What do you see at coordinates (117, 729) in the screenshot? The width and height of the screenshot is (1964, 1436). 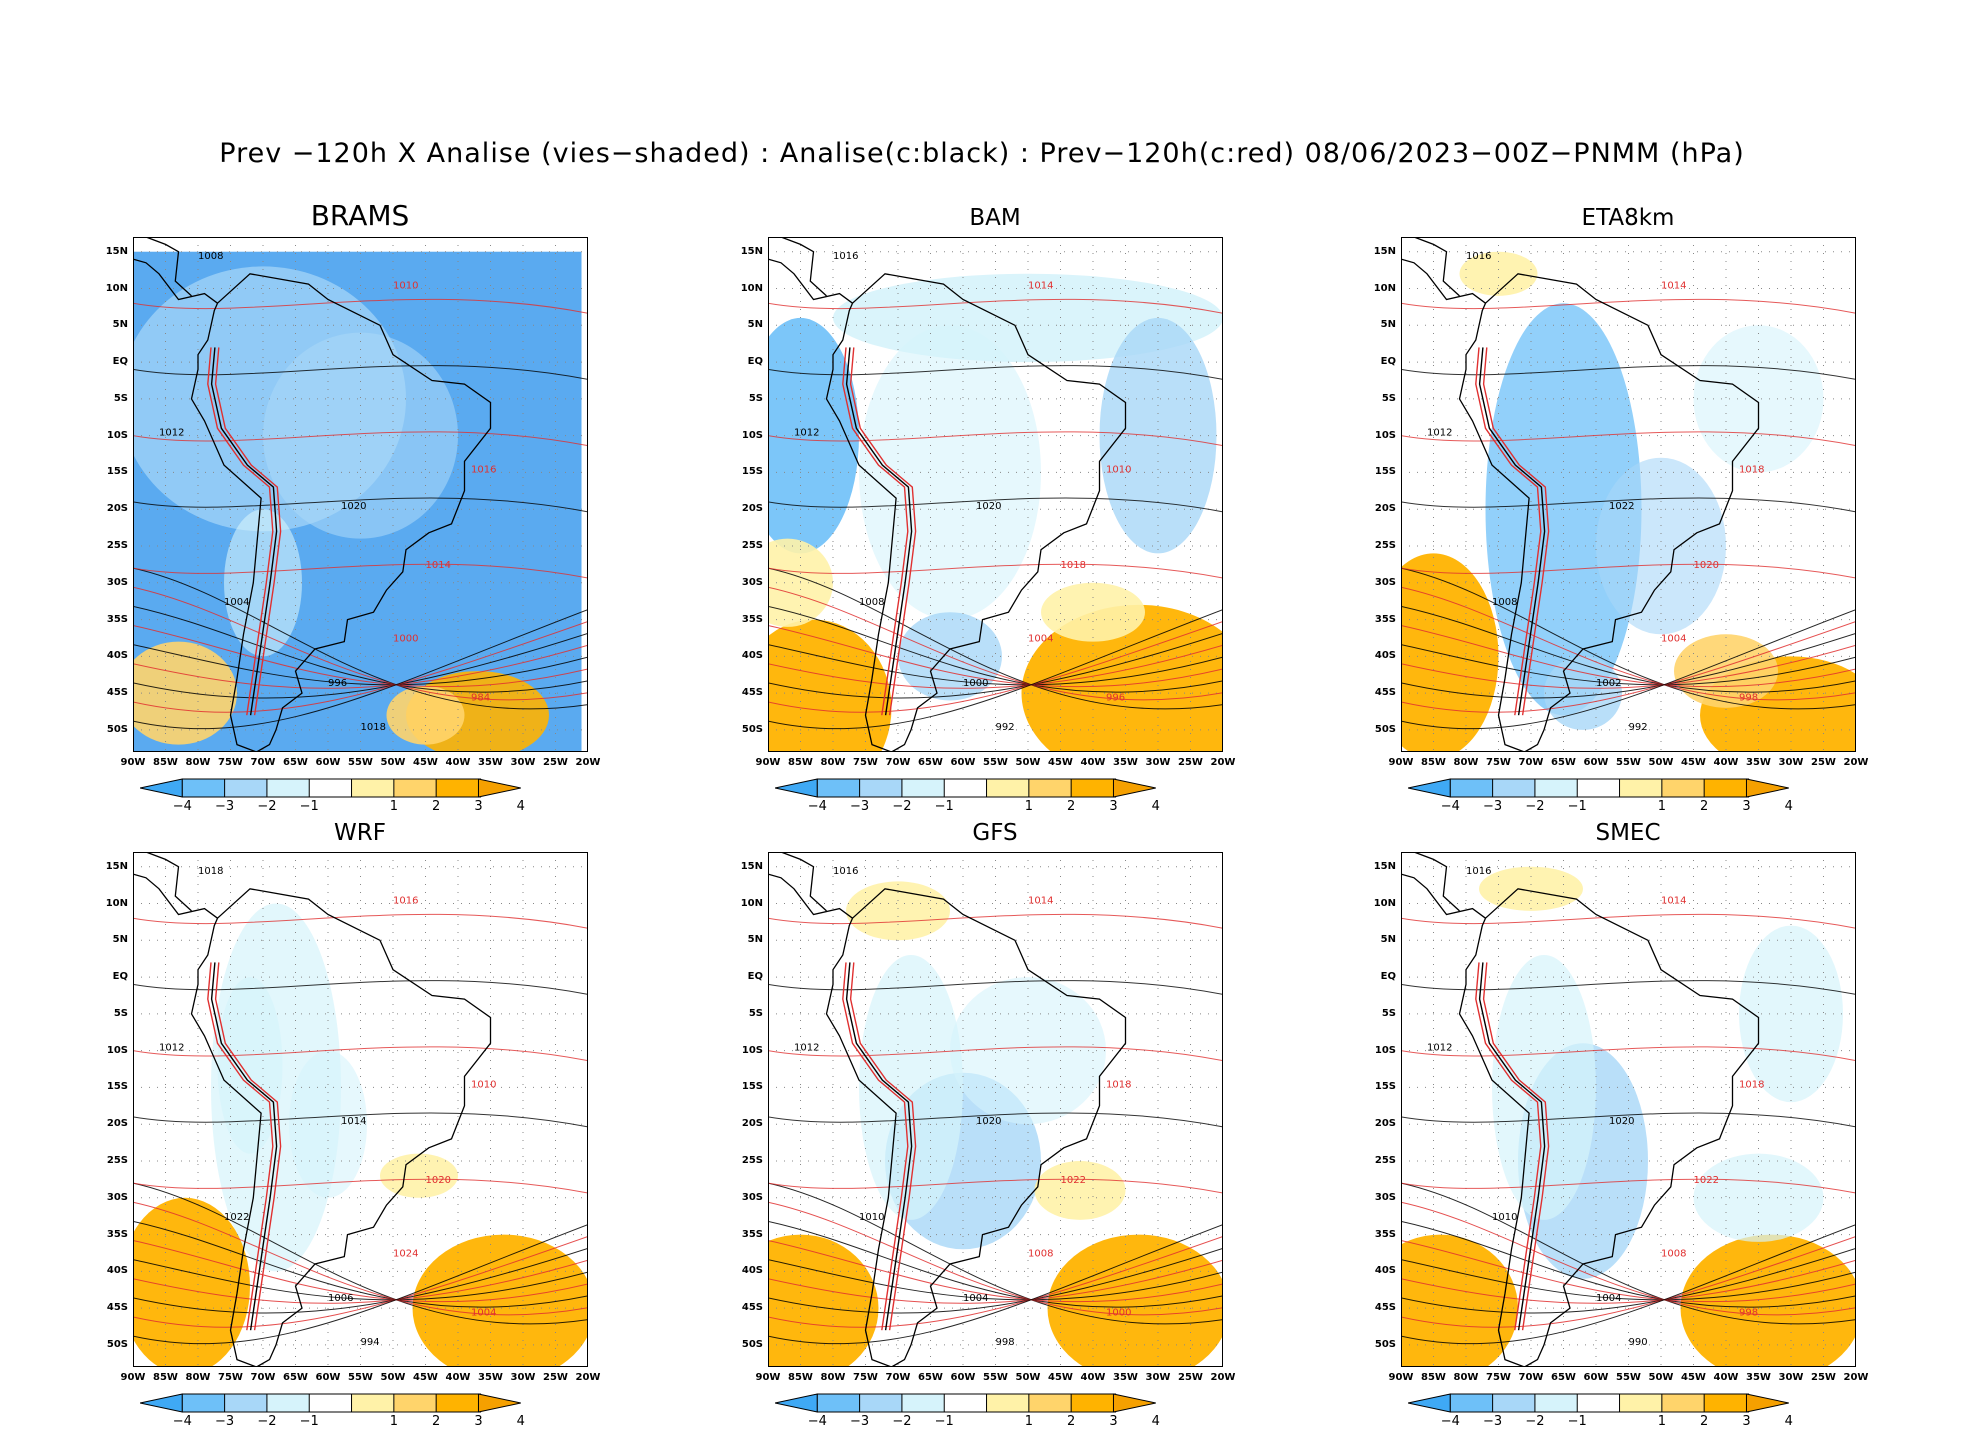 I see `latitude-tick-label: 50S` at bounding box center [117, 729].